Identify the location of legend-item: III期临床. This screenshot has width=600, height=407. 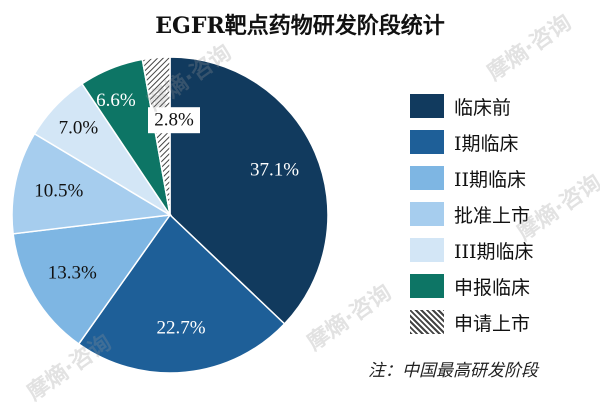
(505, 252).